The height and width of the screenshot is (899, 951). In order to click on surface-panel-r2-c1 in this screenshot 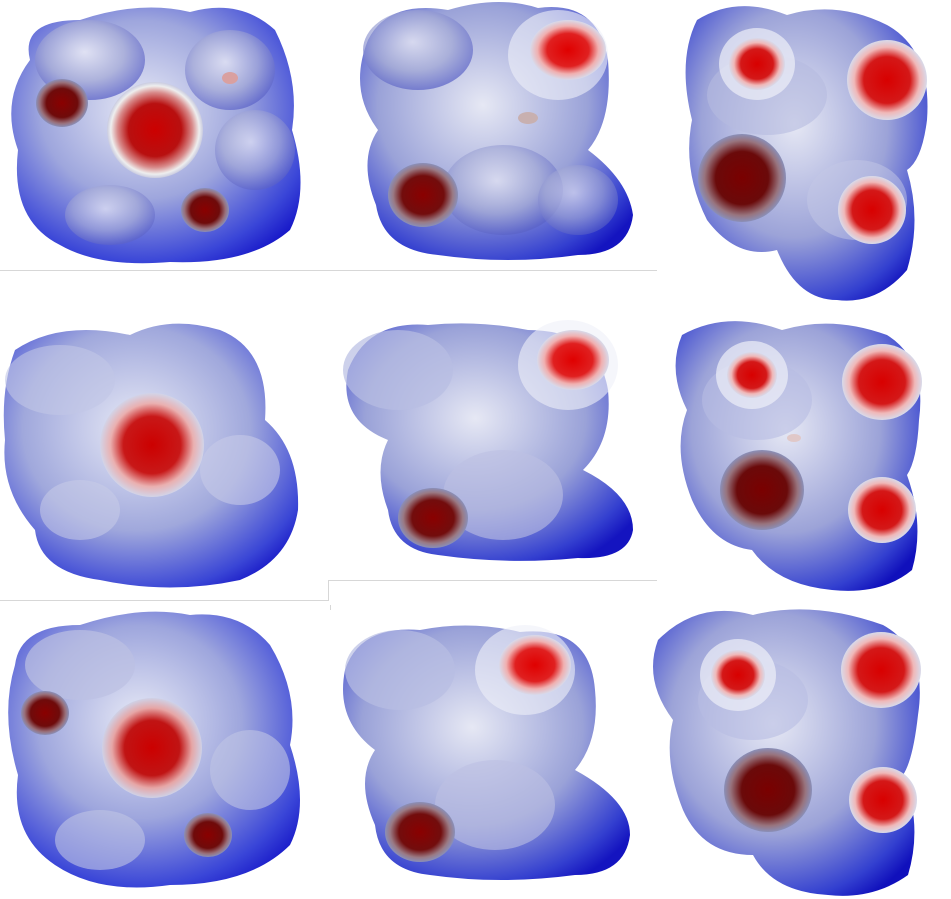, I will do `click(164, 455)`.